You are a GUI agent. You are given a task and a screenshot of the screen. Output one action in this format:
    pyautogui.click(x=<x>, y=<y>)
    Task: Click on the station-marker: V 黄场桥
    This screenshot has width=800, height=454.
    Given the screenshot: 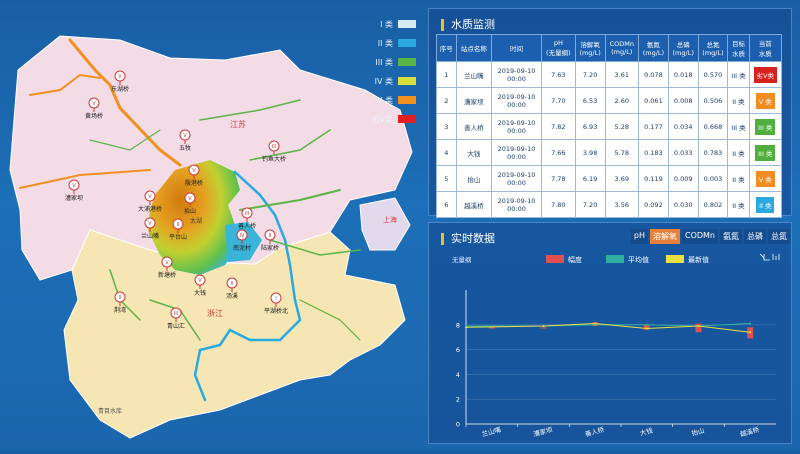 What is the action you would take?
    pyautogui.click(x=94, y=108)
    